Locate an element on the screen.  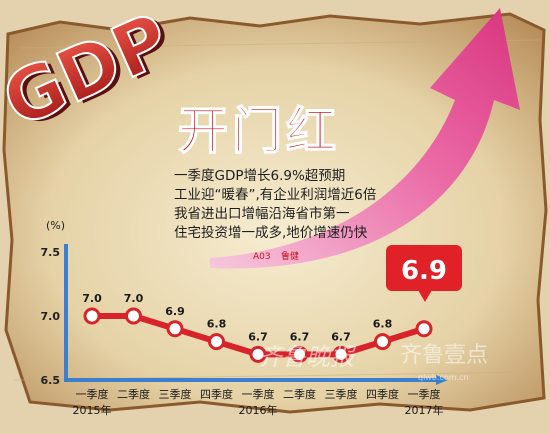
year-label: 2015年 is located at coordinates (92, 410).